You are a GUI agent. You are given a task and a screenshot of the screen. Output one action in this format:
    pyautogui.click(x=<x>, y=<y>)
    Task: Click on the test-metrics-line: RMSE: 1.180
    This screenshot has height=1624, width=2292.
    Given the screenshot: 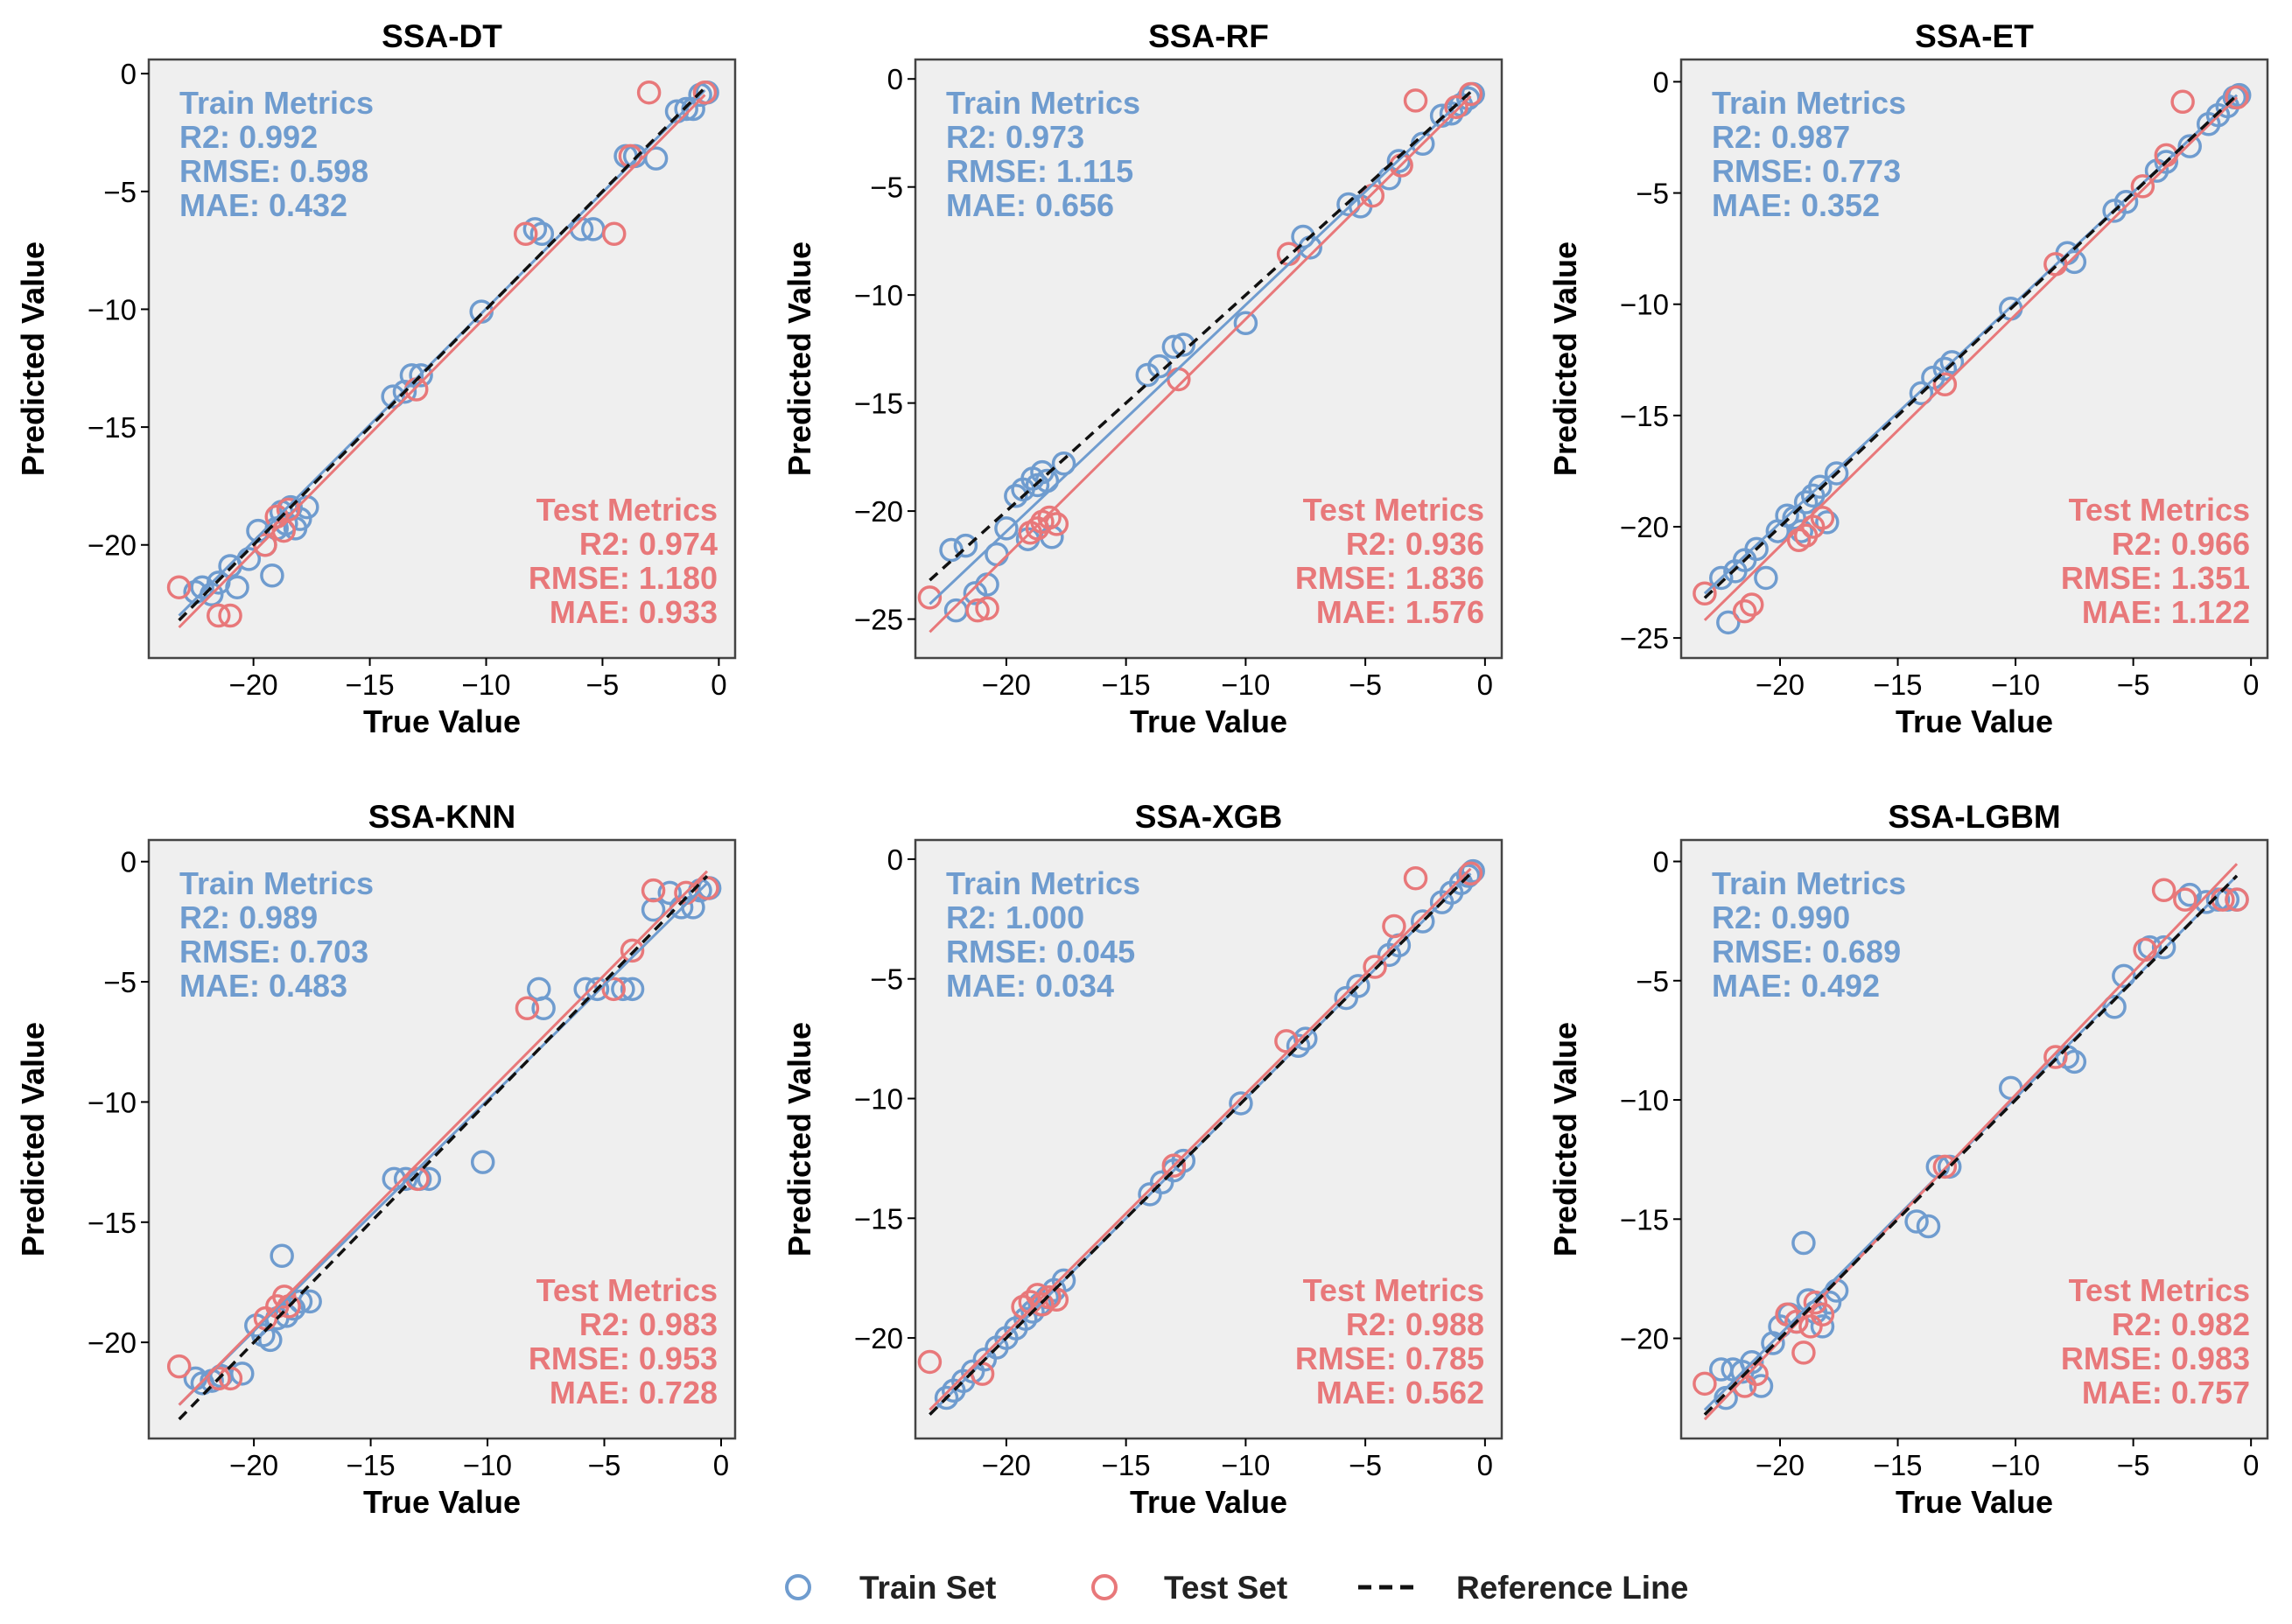 What is the action you would take?
    pyautogui.click(x=623, y=578)
    